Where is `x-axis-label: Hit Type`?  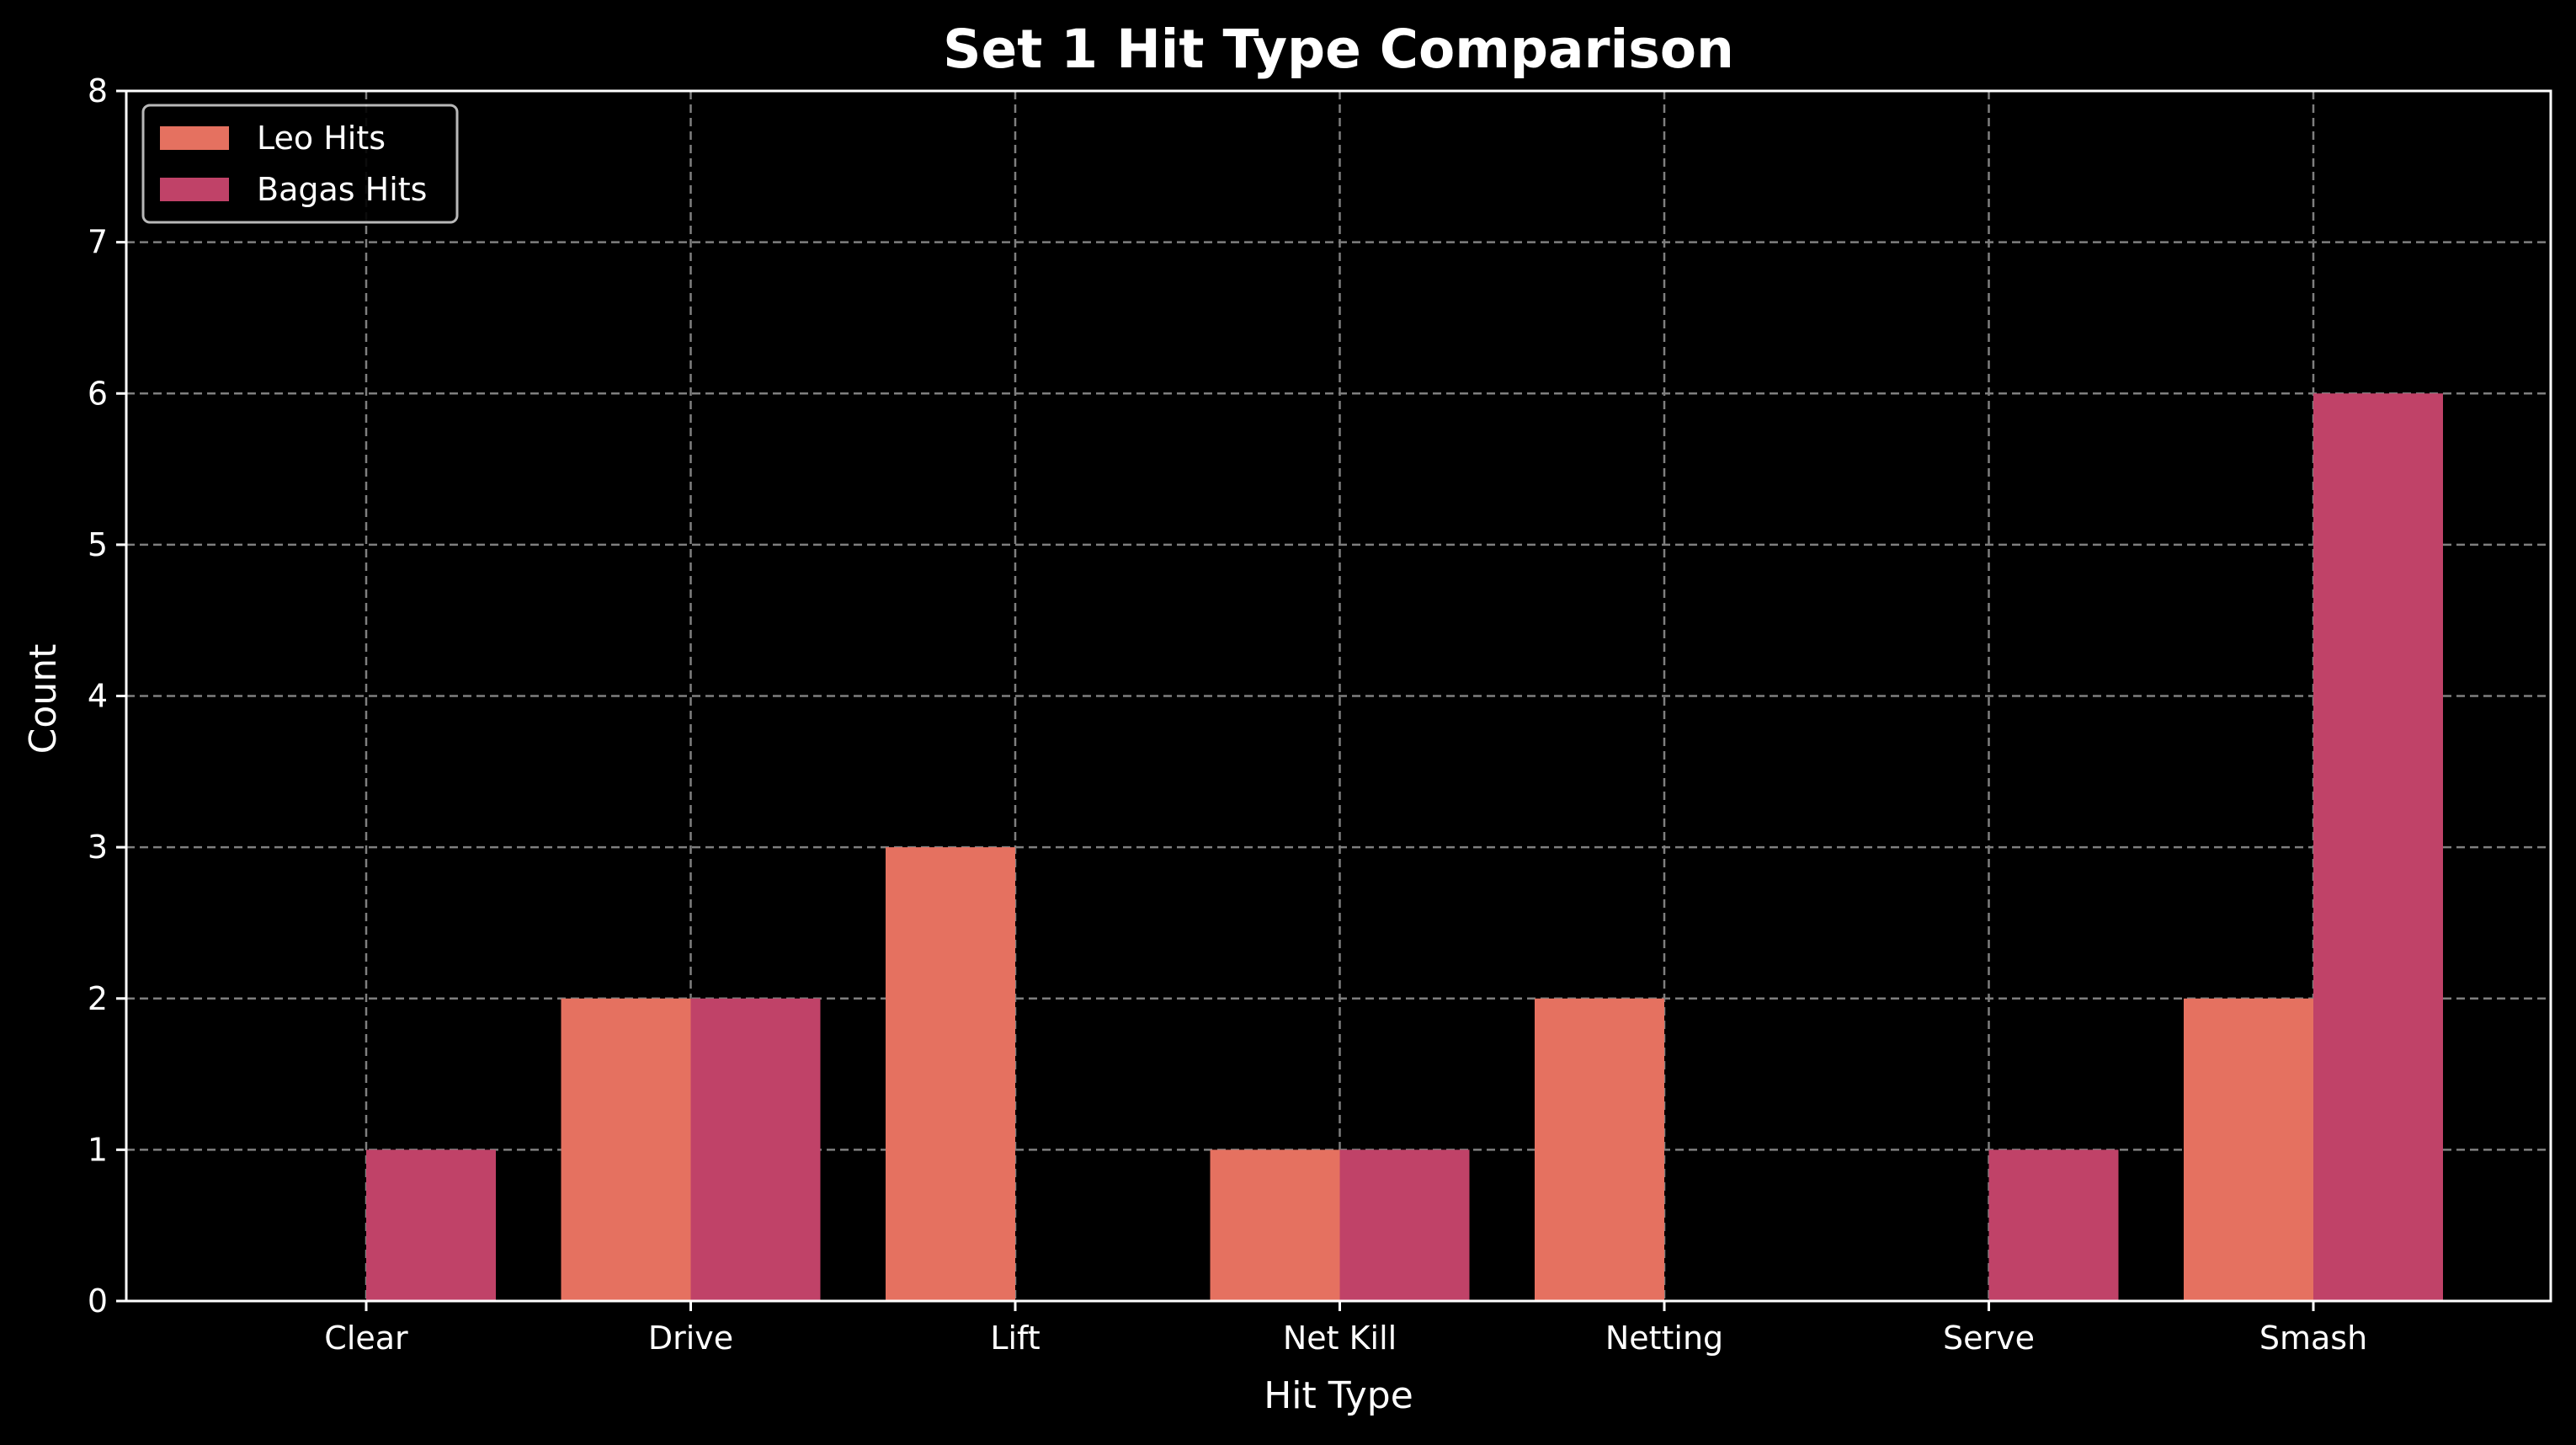
x-axis-label: Hit Type is located at coordinates (1339, 1395).